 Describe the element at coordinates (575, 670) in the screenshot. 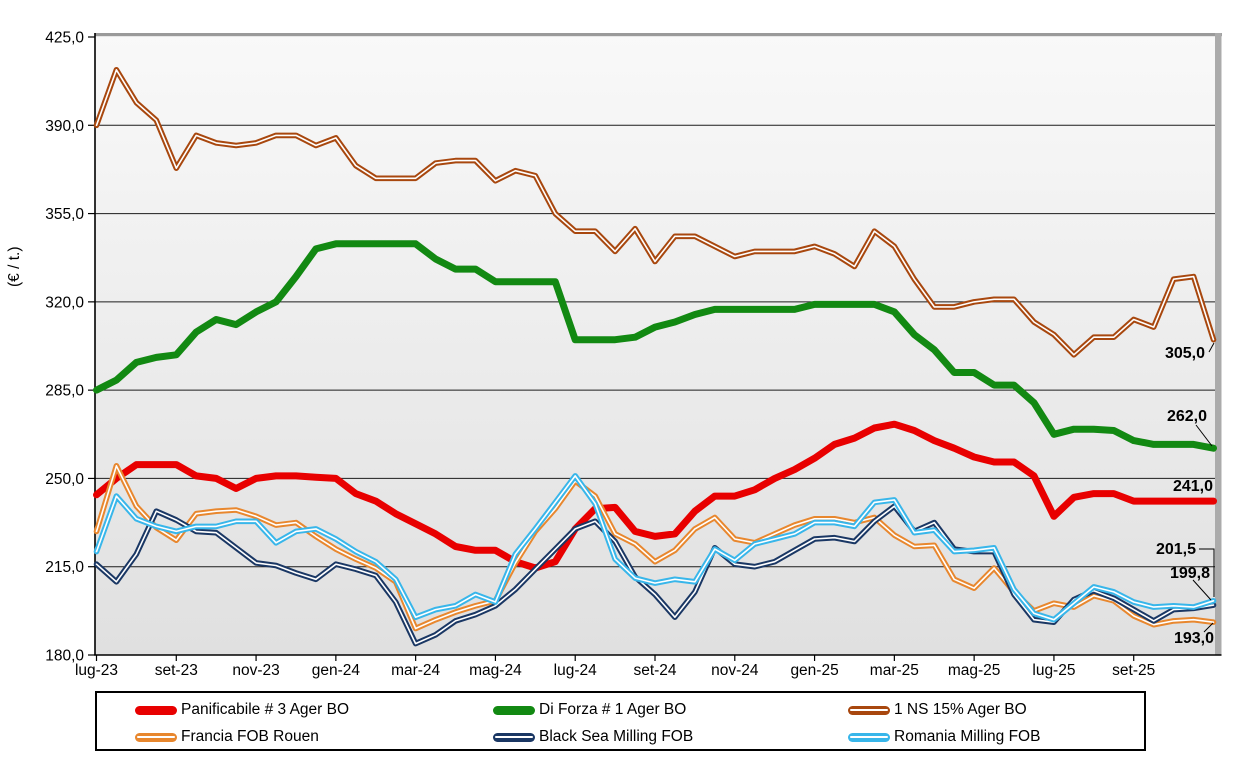

I see `x-tick-label: lug-24` at that location.